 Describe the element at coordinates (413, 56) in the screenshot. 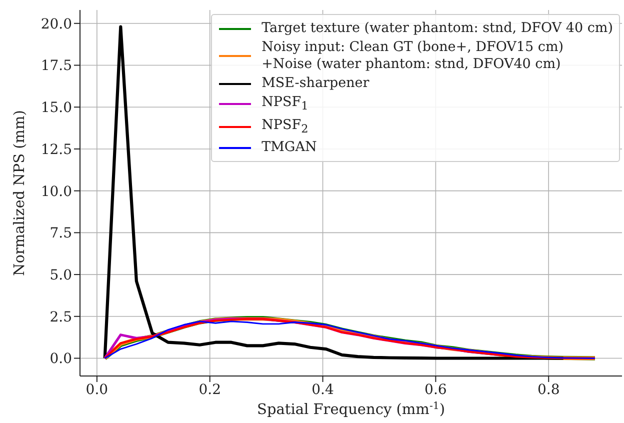

I see `legend-label: Noisy input: Clean GT (bone+, DFOV15 cm) +Noise (water phantom: stnd, DFOV40 cm)` at that location.